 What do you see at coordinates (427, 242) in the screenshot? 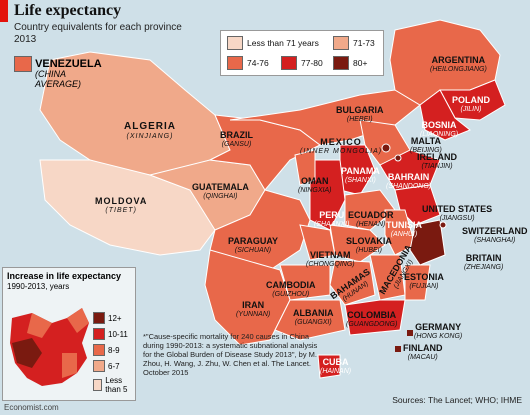
I see `zhejiang-region` at bounding box center [427, 242].